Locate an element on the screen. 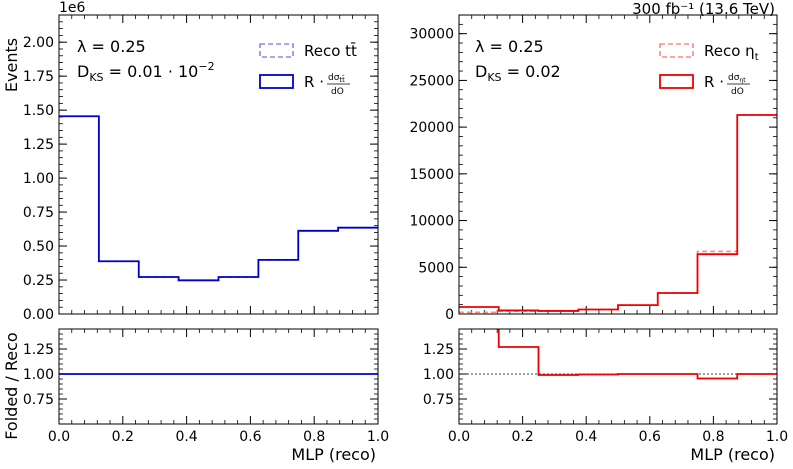  ratio-ylabel: Folded / Reco is located at coordinates (11, 385).